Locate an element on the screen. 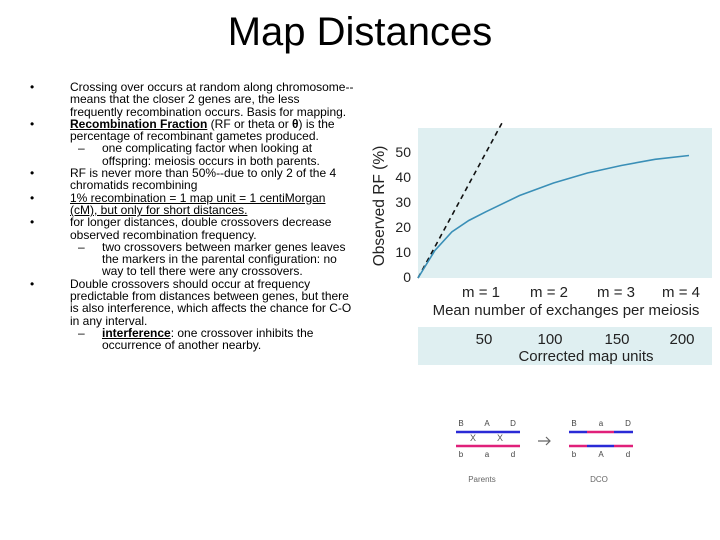 This screenshot has width=720, height=540. corrected-units-band is located at coordinates (565, 346).